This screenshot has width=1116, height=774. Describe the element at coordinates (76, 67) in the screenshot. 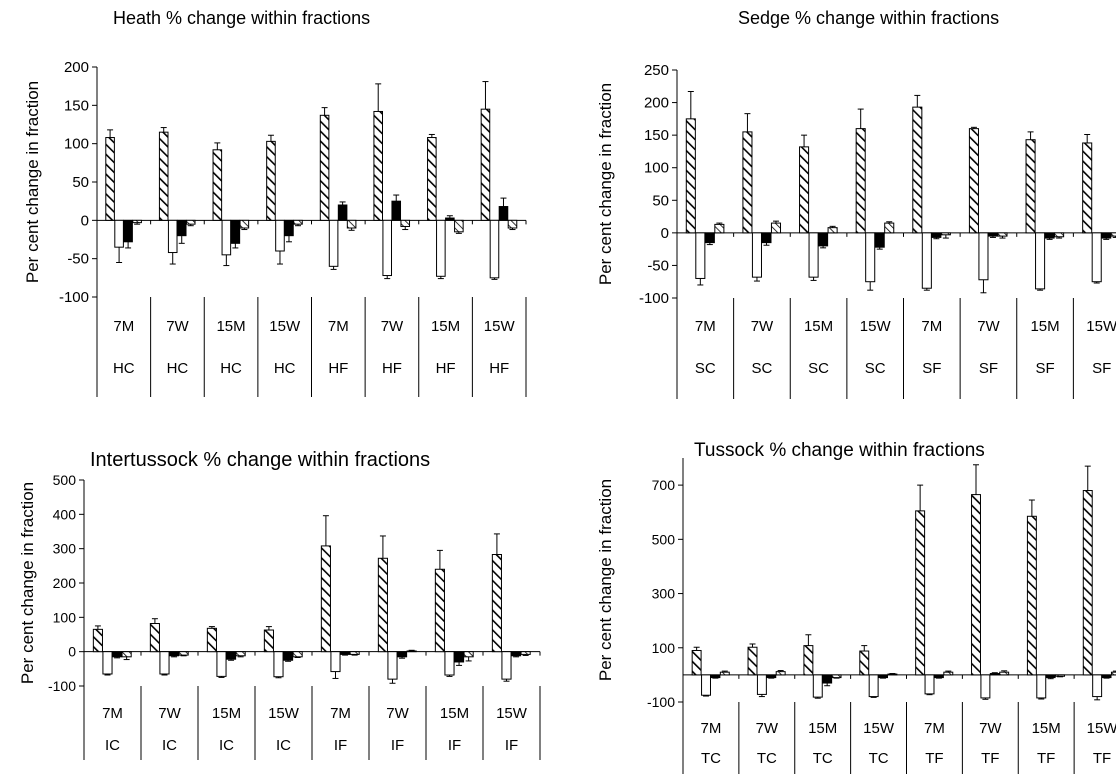

I see `y-tick-label: 200` at that location.